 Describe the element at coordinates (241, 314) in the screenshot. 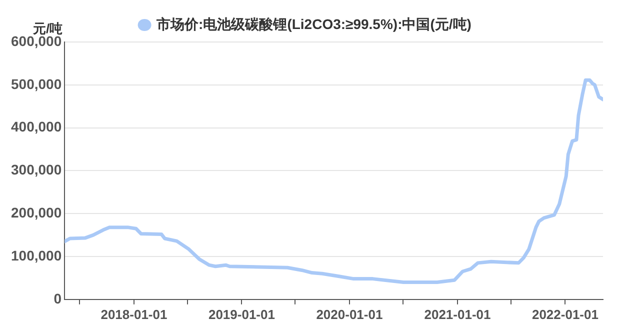

I see `x-tick-label: 2019-01-01` at that location.